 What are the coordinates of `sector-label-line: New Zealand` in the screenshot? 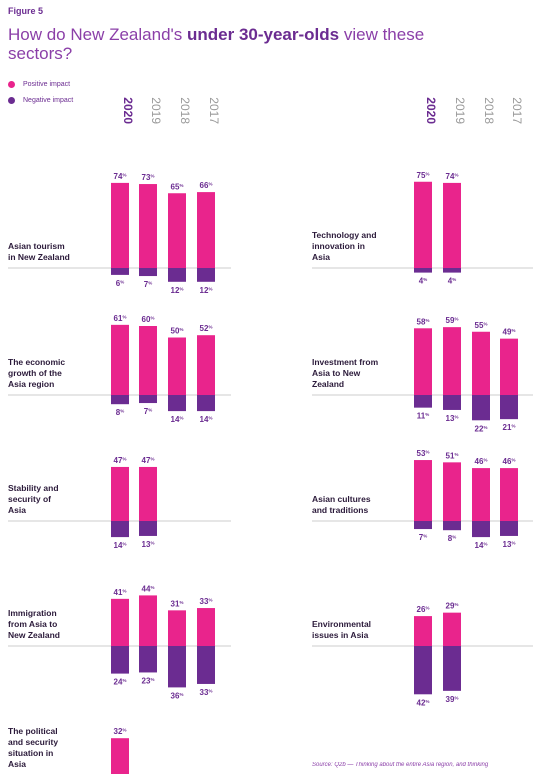 It's located at (34, 635).